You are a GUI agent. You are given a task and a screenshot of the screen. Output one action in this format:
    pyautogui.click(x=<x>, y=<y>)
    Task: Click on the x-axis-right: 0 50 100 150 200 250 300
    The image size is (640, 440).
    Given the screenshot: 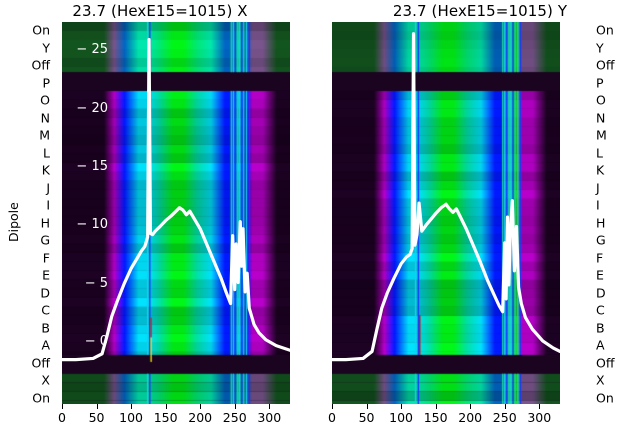 What is the action you would take?
    pyautogui.click(x=444, y=420)
    